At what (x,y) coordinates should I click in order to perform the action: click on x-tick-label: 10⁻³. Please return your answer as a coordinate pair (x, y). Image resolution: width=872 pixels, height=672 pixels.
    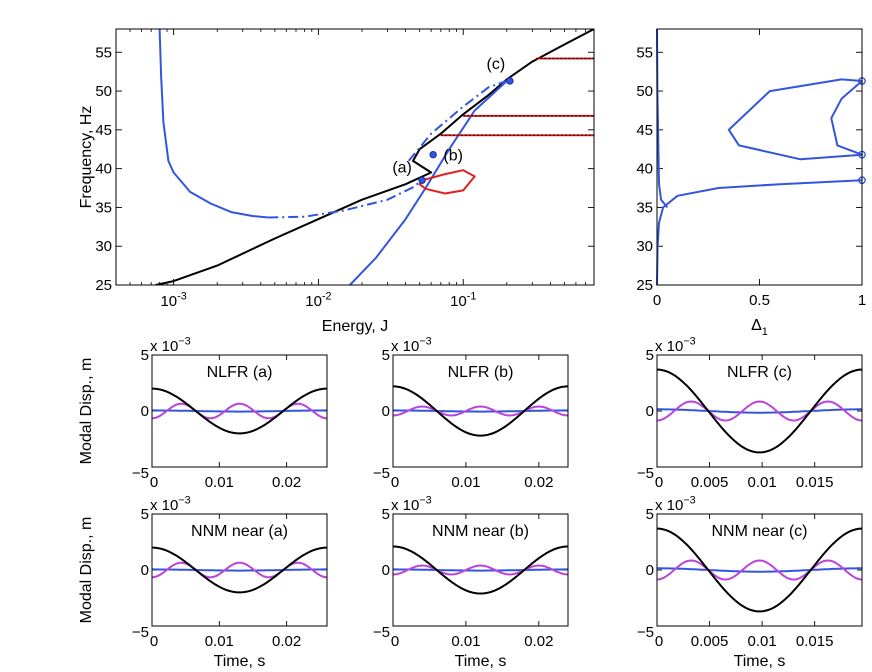
    Looking at the image, I should click on (173, 300).